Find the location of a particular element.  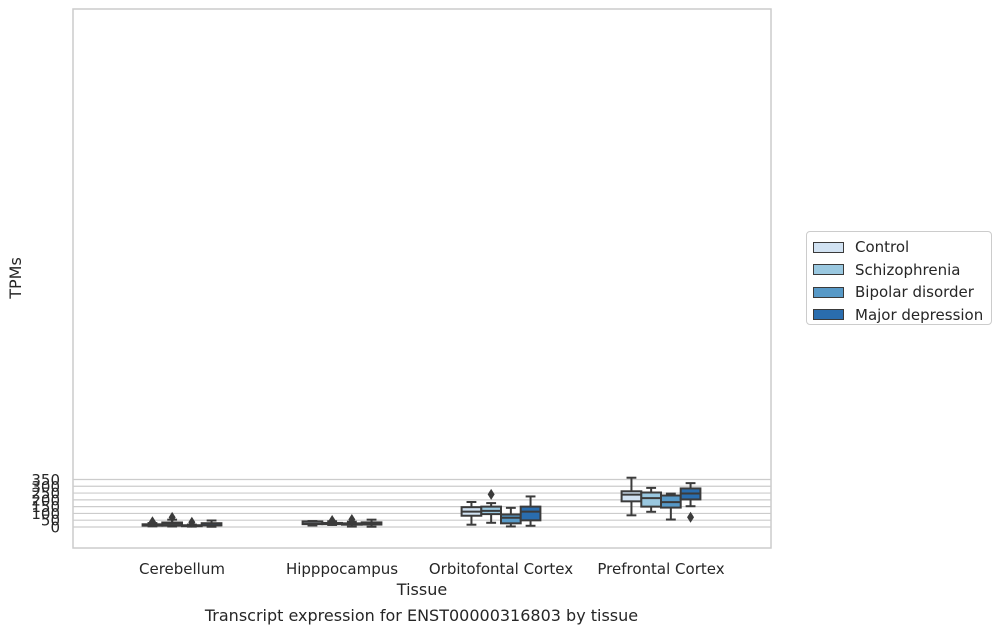

x-tick-label: Cerebellum is located at coordinates (182, 569).